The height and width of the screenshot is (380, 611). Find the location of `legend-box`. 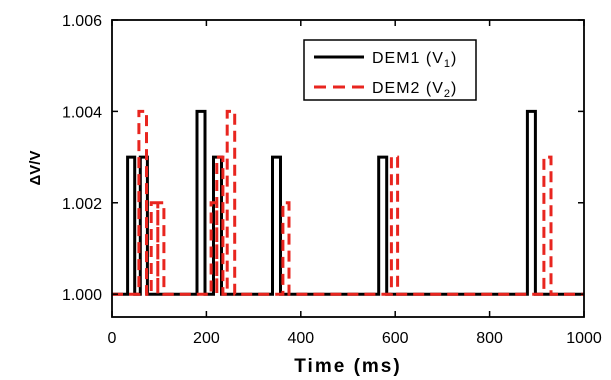

legend-box is located at coordinates (390, 70).